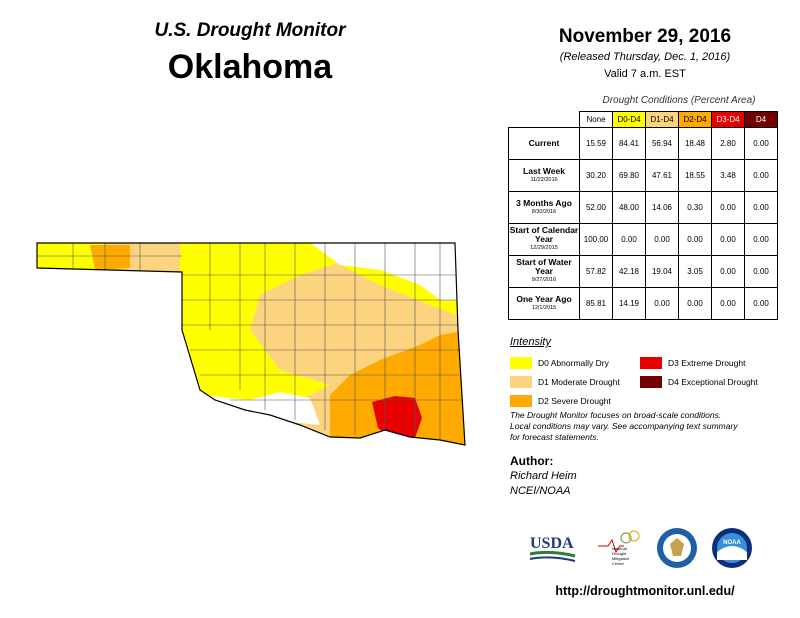 The width and height of the screenshot is (800, 618). I want to click on value-cell: 57.82, so click(596, 271).